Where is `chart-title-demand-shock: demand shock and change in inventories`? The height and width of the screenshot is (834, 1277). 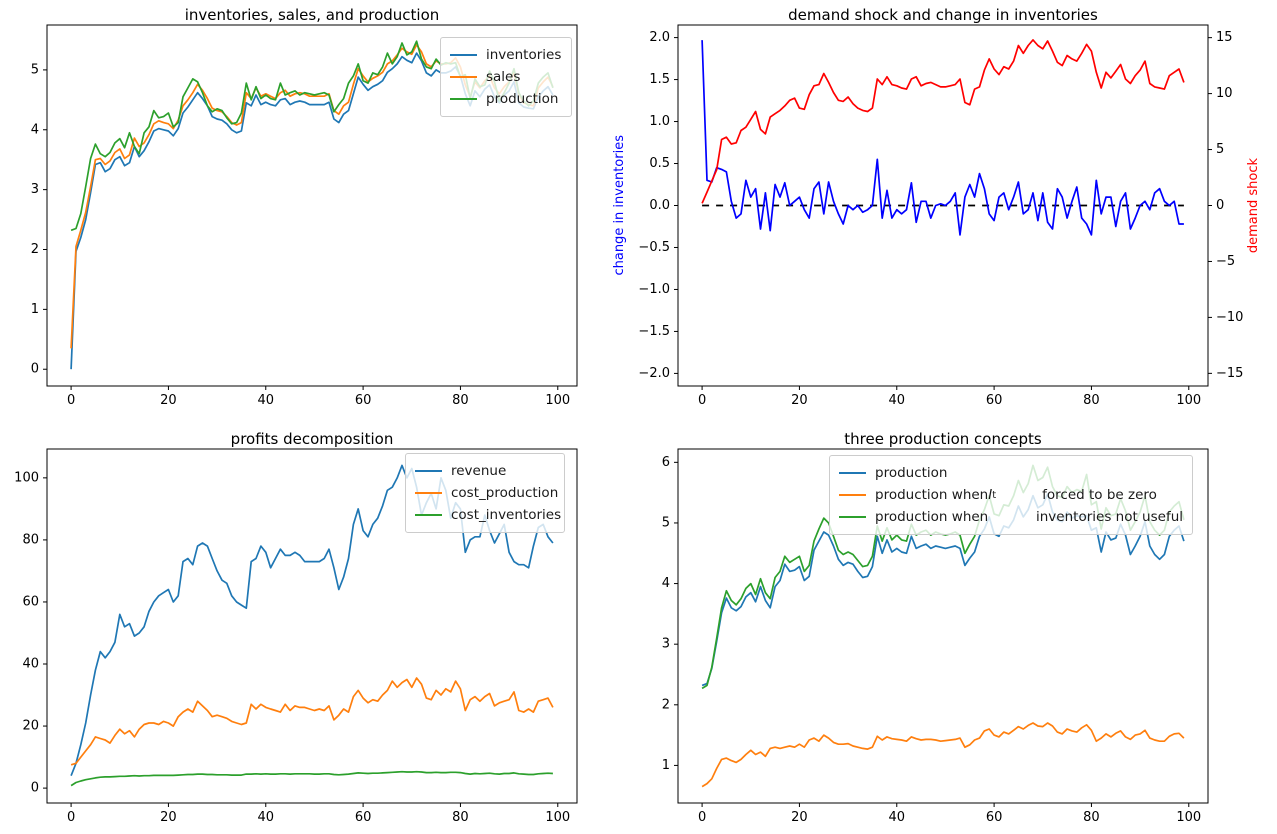 chart-title-demand-shock: demand shock and change in inventories is located at coordinates (943, 15).